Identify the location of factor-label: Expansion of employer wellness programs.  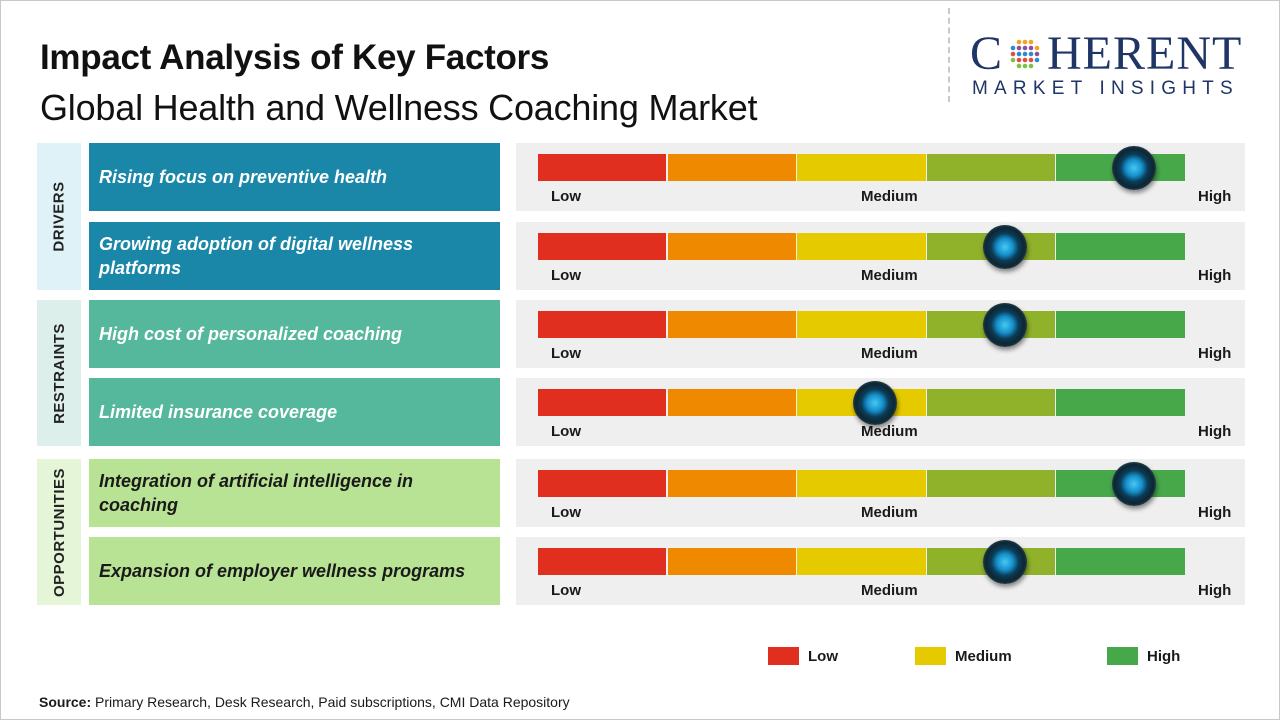
(282, 571).